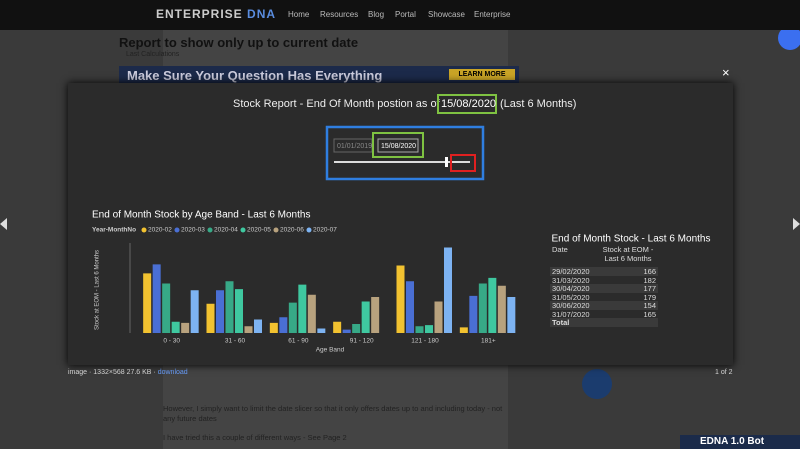 The width and height of the screenshot is (800, 449). What do you see at coordinates (604, 305) in the screenshot?
I see `table-row: 30/06/2020 154` at bounding box center [604, 305].